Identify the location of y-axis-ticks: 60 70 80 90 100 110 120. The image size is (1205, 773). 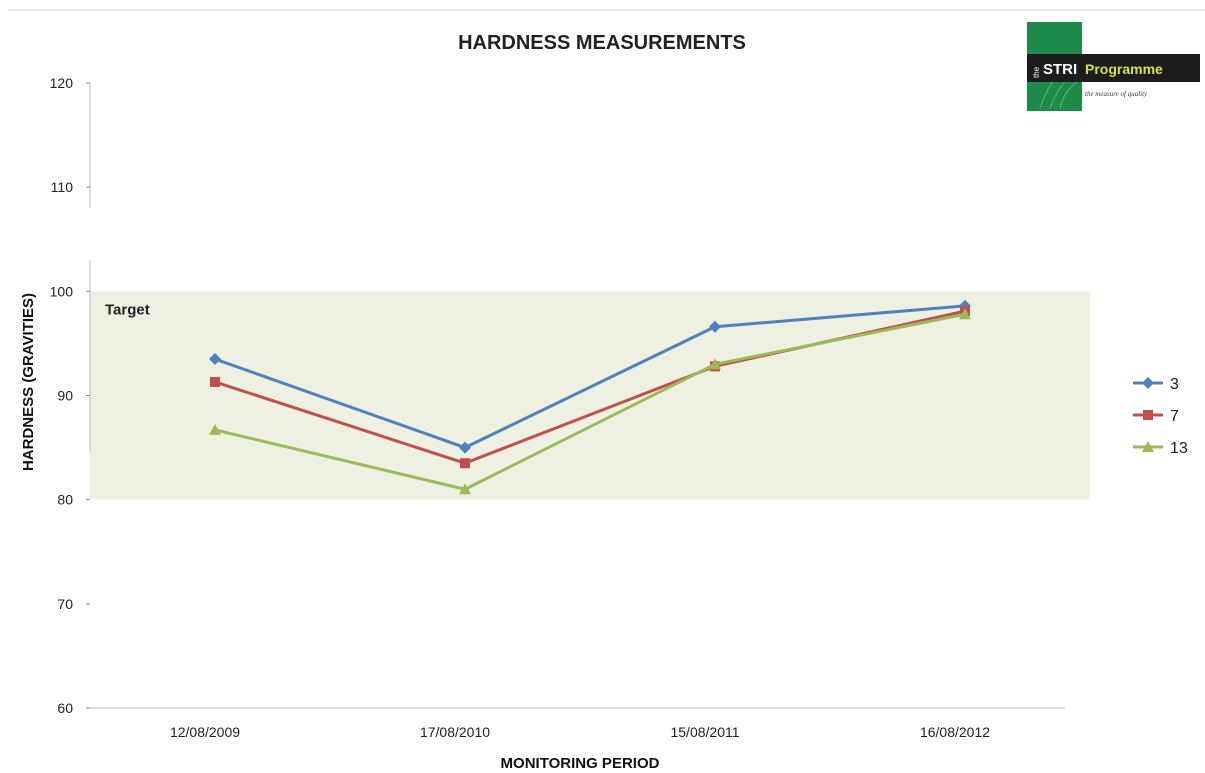
(70, 395).